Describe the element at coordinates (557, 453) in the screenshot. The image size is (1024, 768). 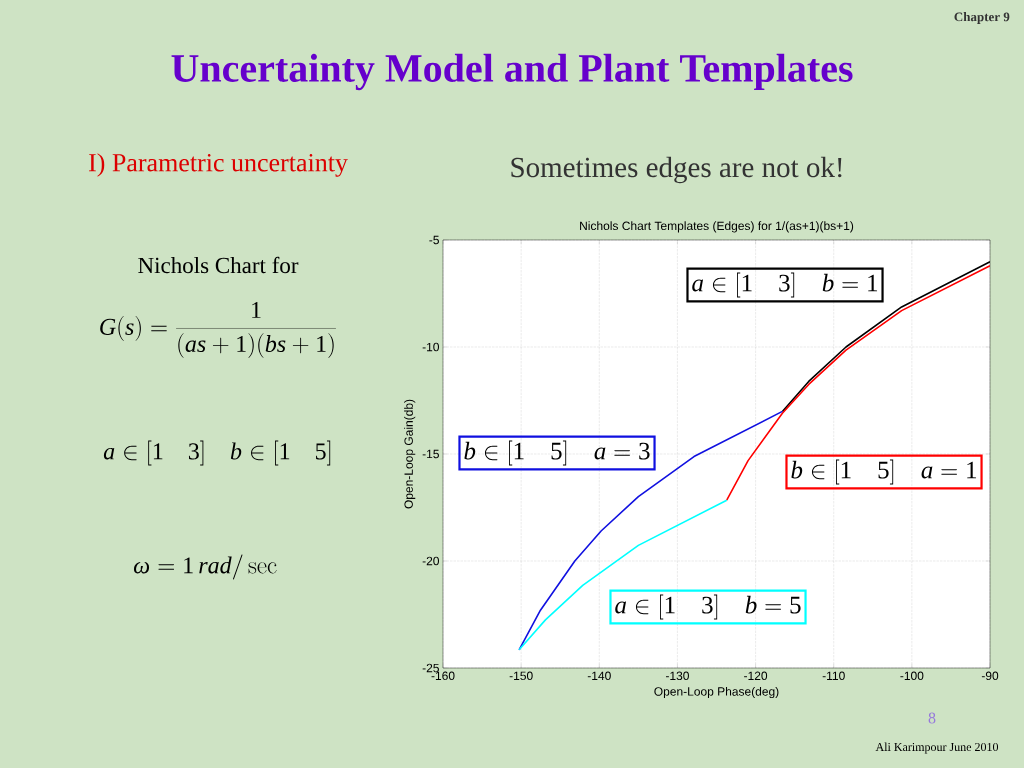
I see `annotation: $b\in[1\quad 5]\quad a=3$` at that location.